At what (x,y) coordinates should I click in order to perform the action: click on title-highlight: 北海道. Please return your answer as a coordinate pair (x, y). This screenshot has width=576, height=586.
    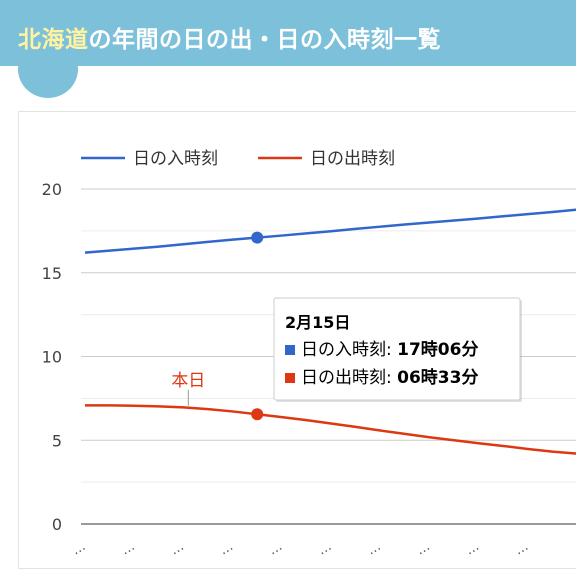
    Looking at the image, I should click on (53, 40).